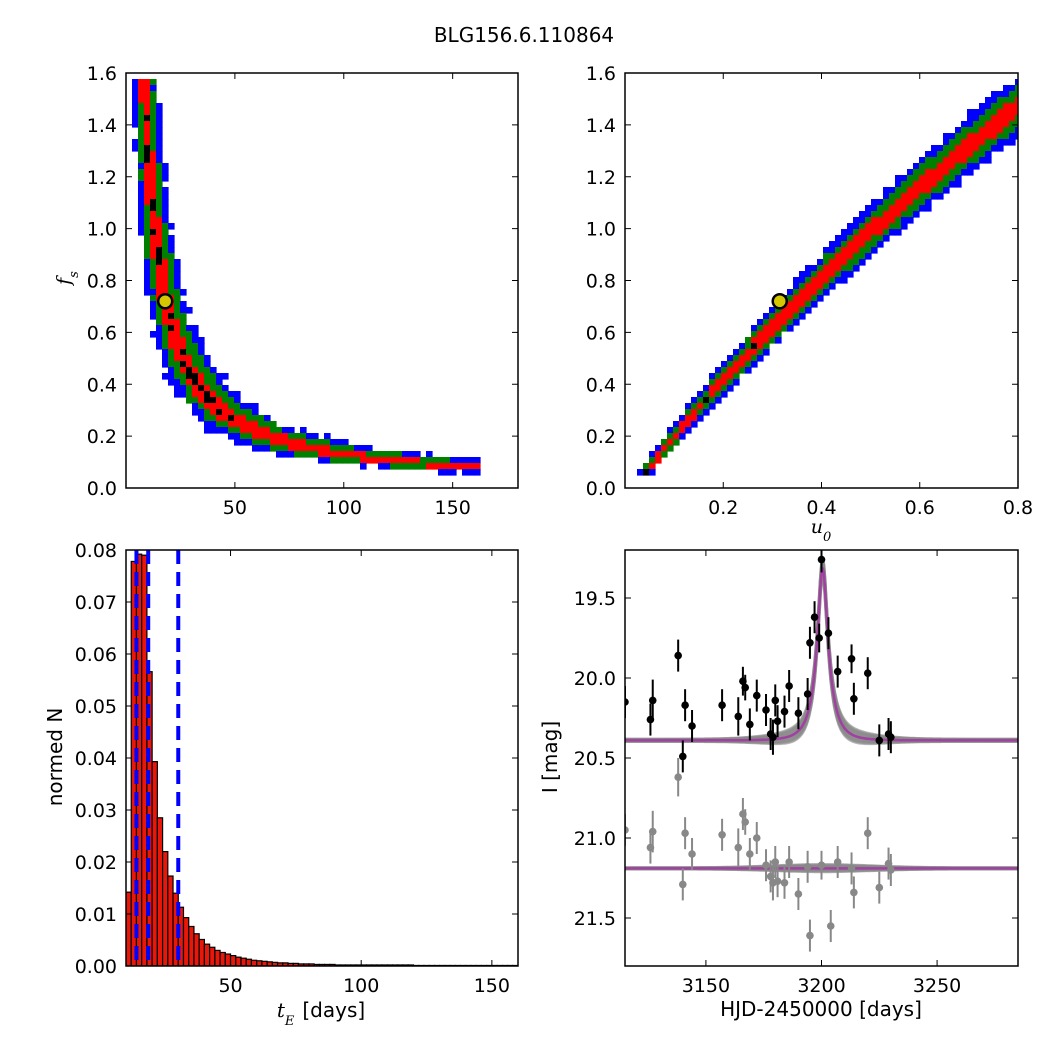  Describe the element at coordinates (238, 961) in the screenshot. I see `histogram-bar` at that location.